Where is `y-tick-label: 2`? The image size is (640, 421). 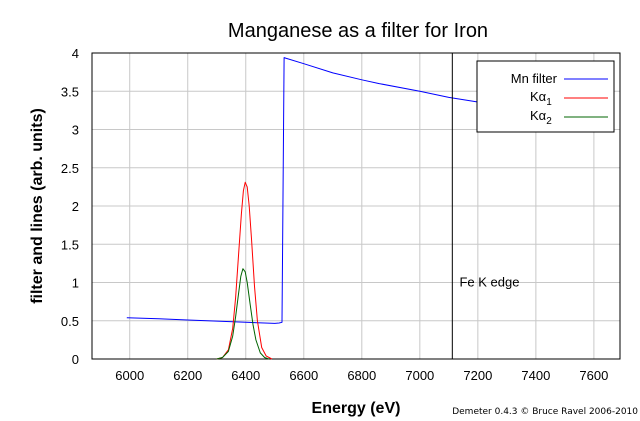 y-tick-label: 2 is located at coordinates (75, 206).